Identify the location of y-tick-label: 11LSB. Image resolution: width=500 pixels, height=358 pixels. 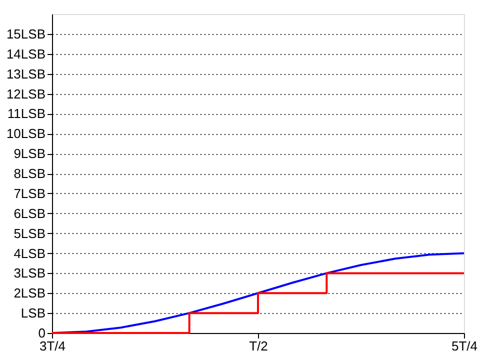
(26, 114).